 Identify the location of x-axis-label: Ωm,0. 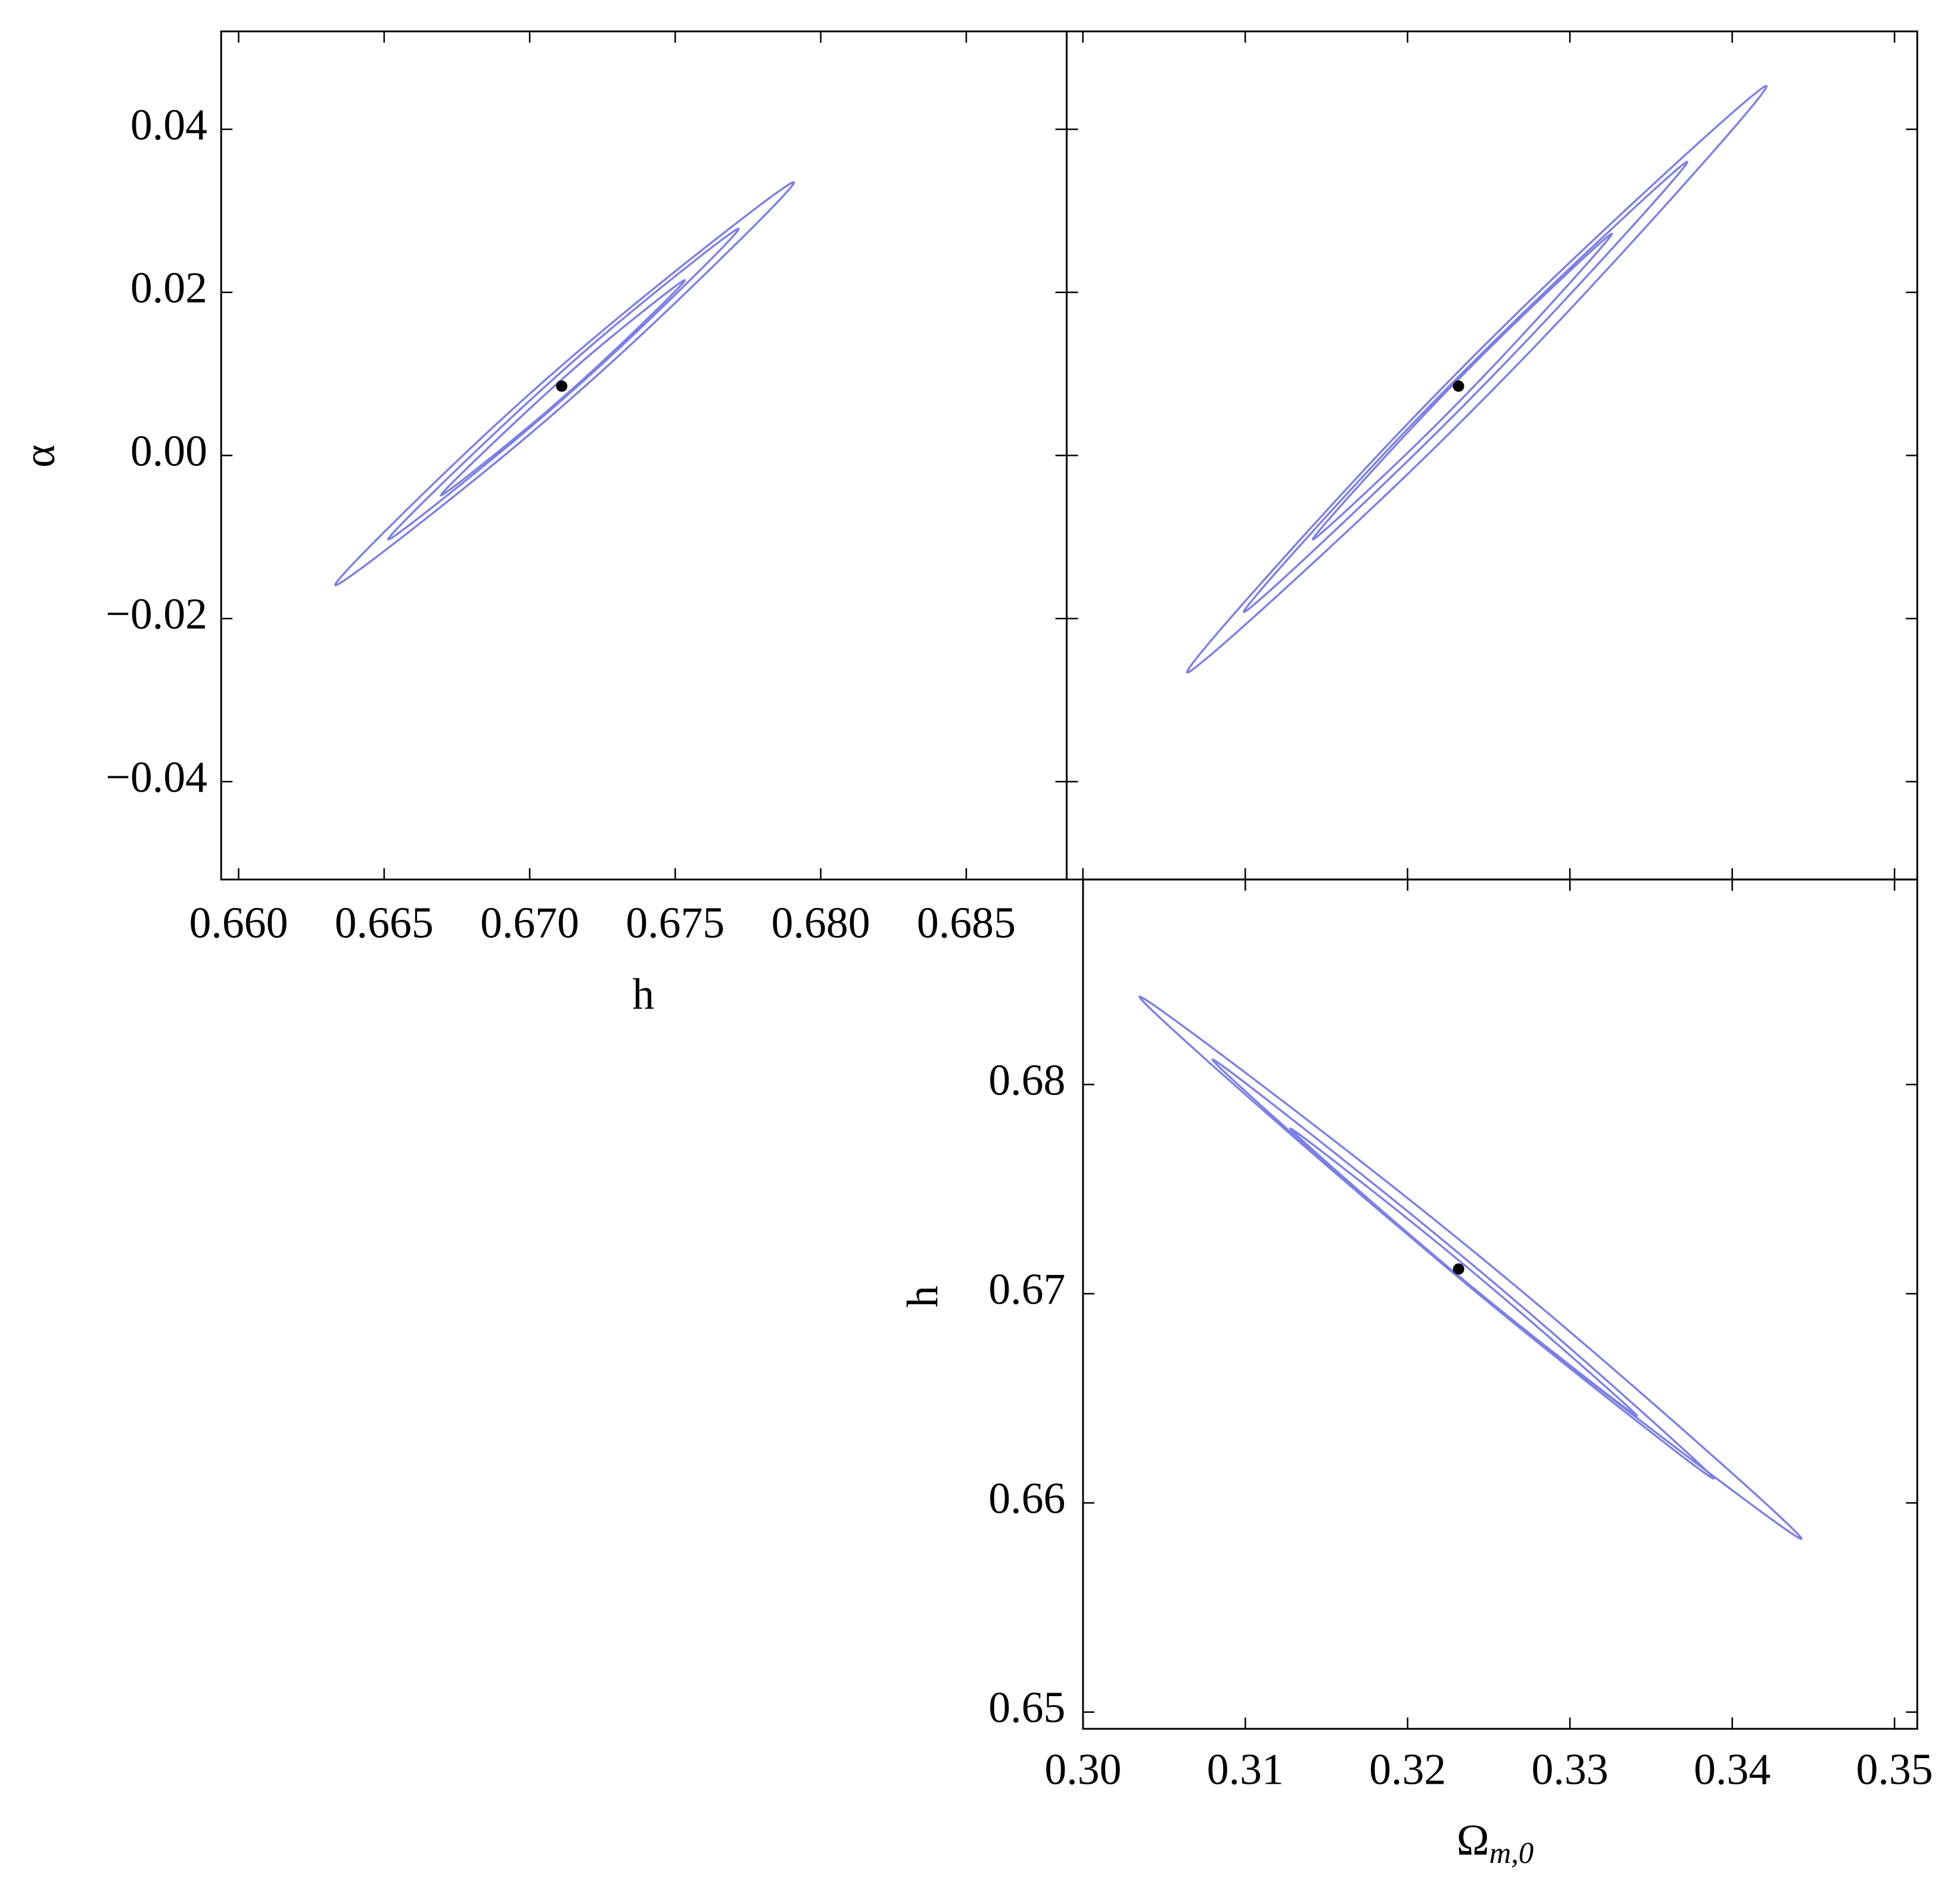
(1495, 1842).